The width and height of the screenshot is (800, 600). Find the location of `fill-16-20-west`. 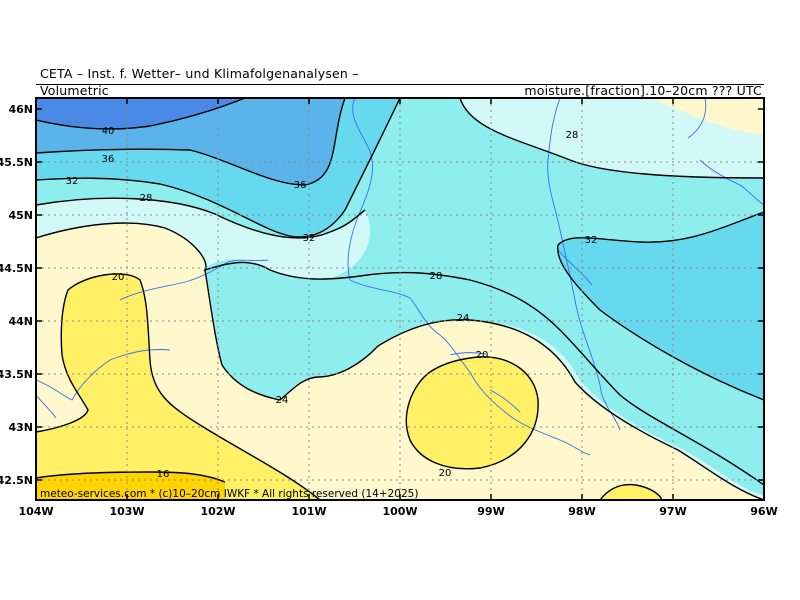

fill-16-20-west is located at coordinates (178, 386).